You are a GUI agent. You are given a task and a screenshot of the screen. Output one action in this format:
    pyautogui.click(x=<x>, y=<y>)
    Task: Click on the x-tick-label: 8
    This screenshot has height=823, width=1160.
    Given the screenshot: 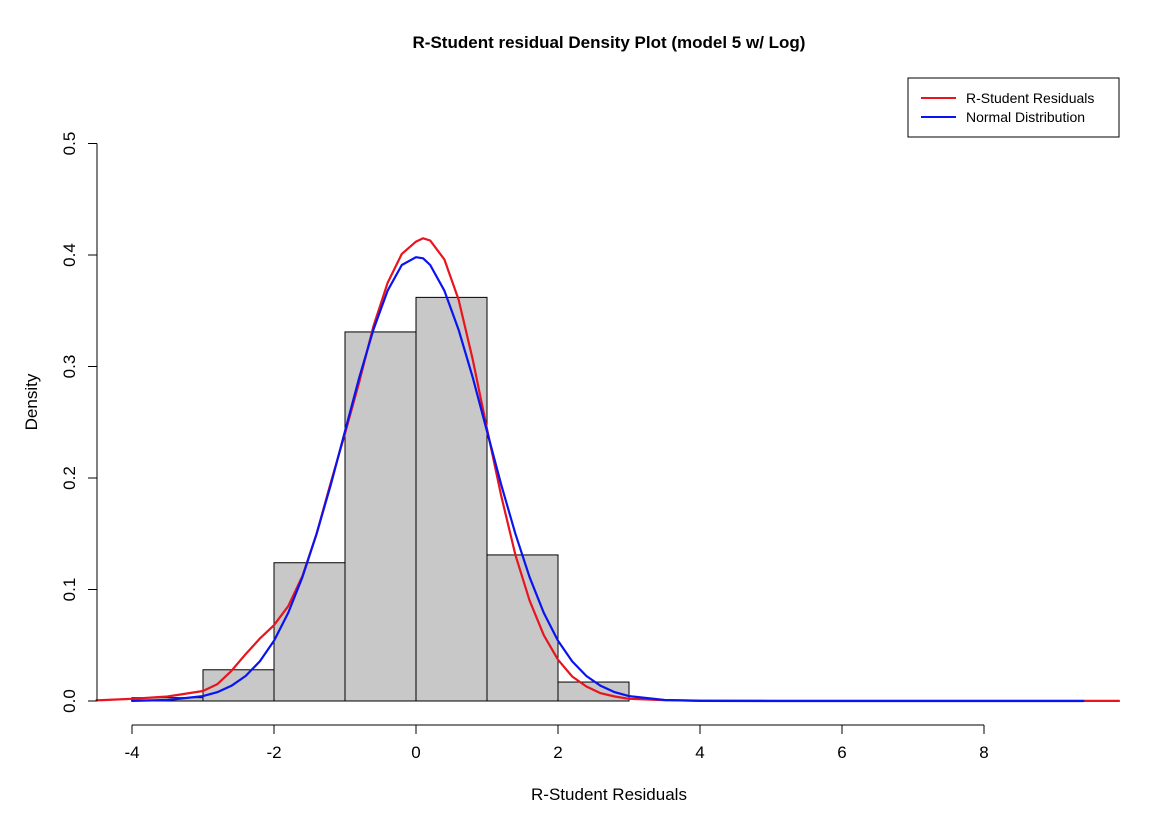 What is the action you would take?
    pyautogui.click(x=983, y=752)
    